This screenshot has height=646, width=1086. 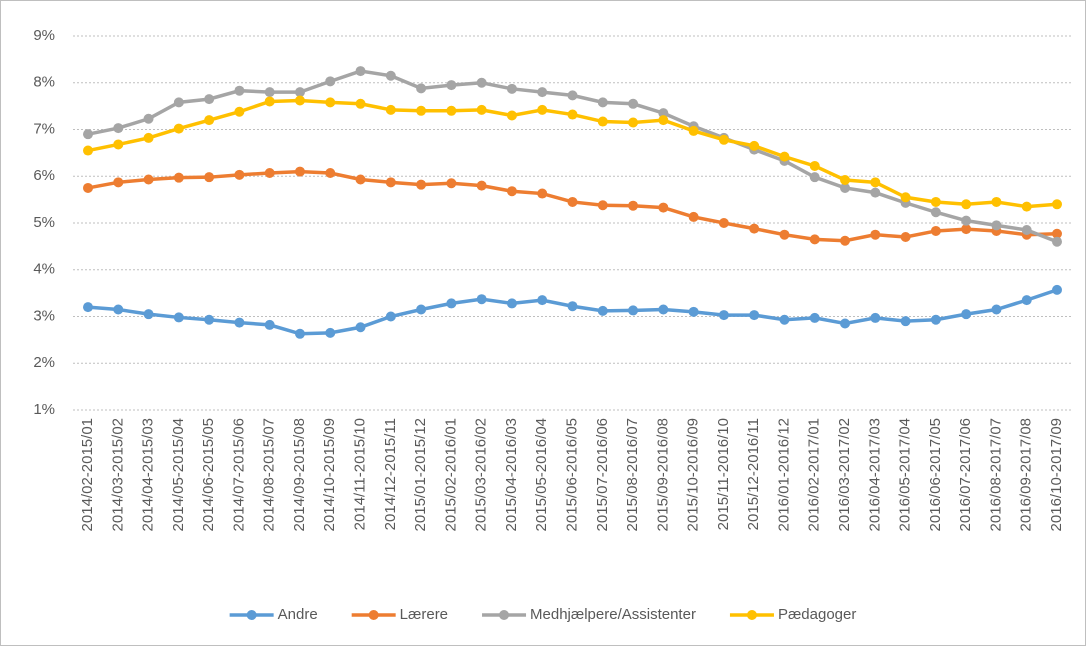 What do you see at coordinates (723, 474) in the screenshot?
I see `x-tick-label: 2015/11-2016/10` at bounding box center [723, 474].